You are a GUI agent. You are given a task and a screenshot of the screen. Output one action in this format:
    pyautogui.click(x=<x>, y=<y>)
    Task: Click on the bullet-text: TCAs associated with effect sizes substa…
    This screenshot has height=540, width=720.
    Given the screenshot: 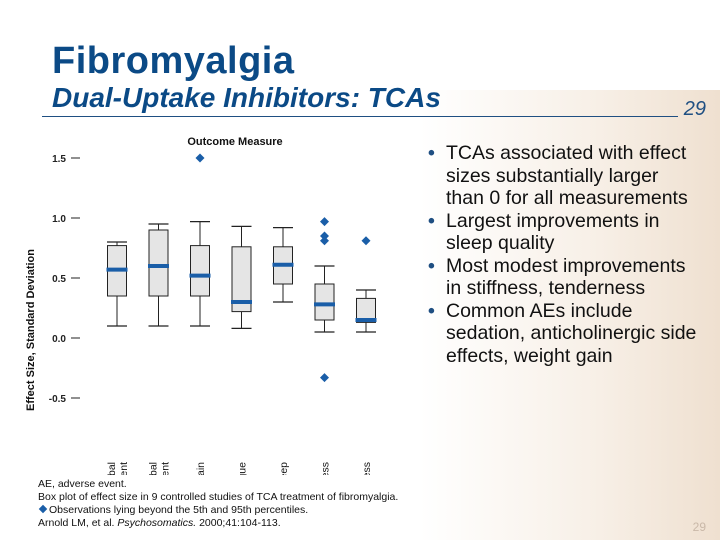 What is the action you would take?
    pyautogui.click(x=567, y=175)
    